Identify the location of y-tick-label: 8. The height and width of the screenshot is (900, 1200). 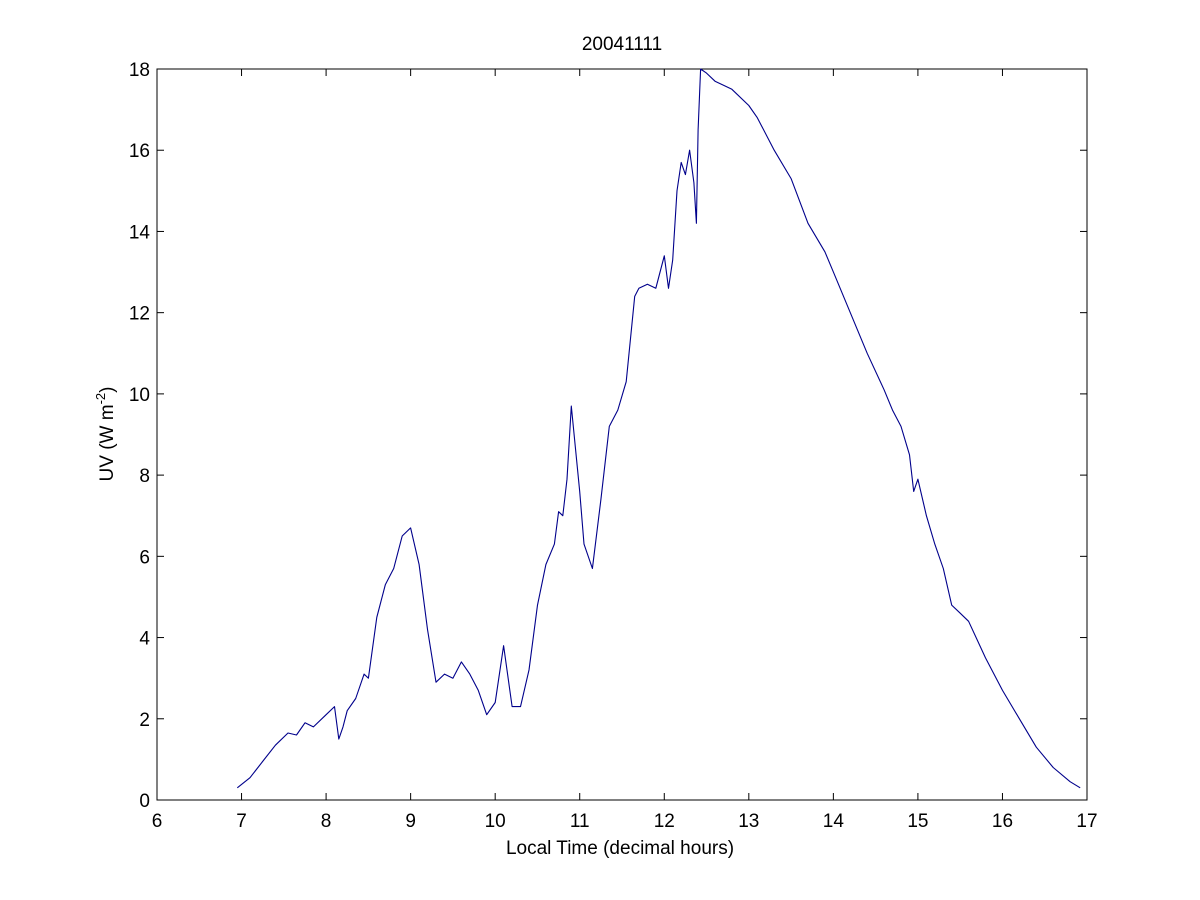
(144, 476).